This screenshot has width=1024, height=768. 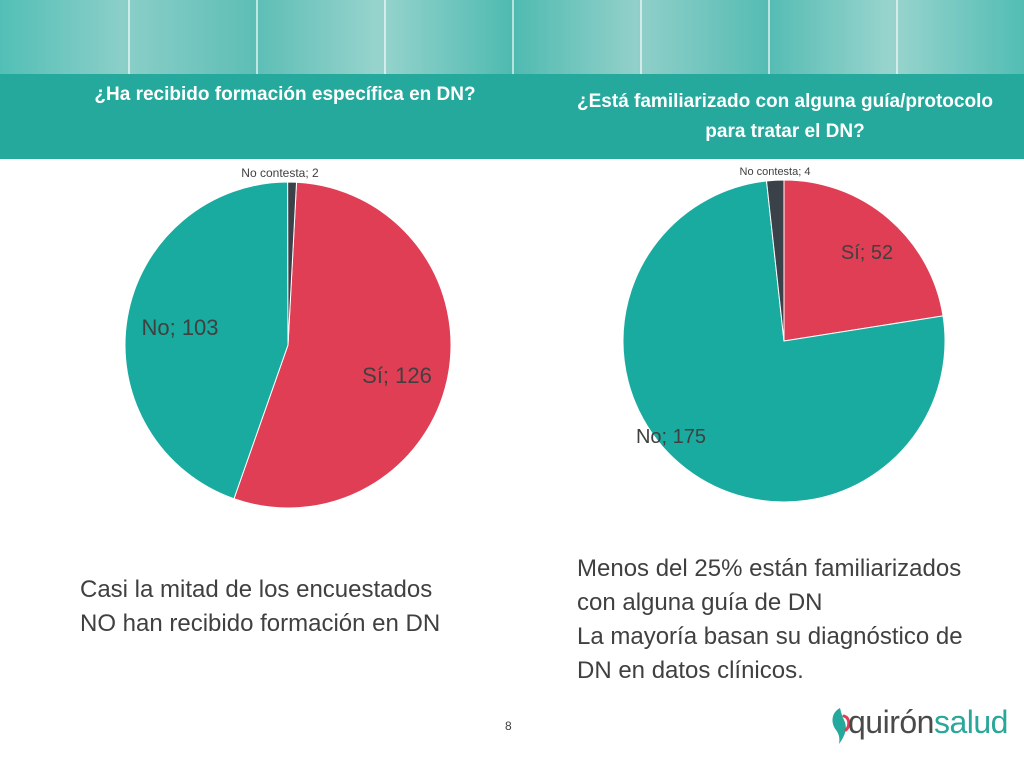 What do you see at coordinates (256, 589) in the screenshot?
I see `caption-line: Casi la mitad de los encuestados` at bounding box center [256, 589].